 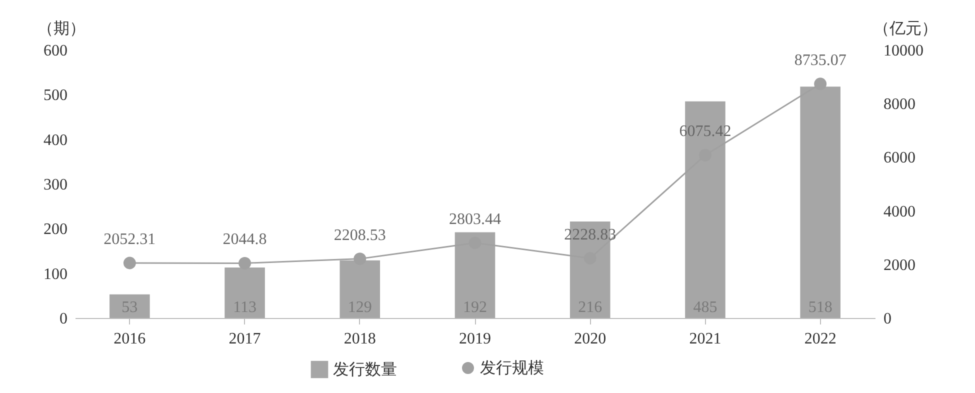 I want to click on x-tick-label: 2016, so click(x=130, y=339).